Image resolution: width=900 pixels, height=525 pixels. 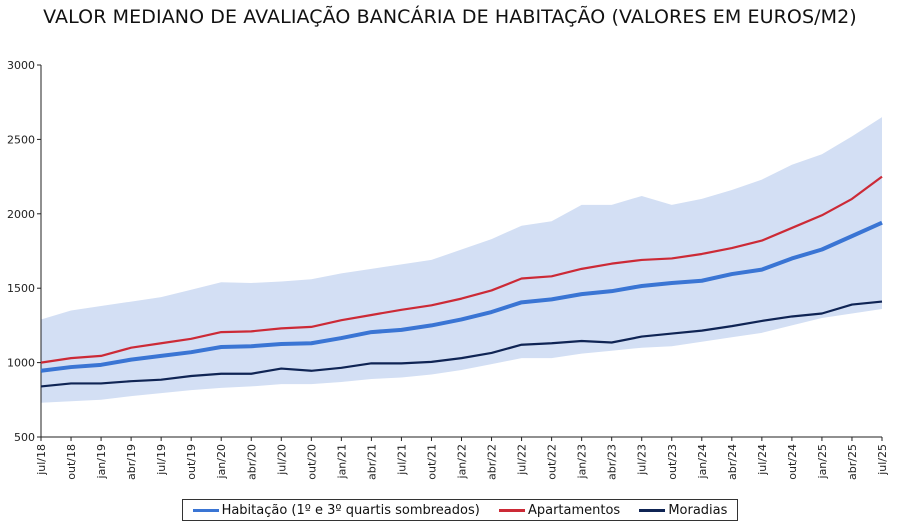 What do you see at coordinates (21, 65) in the screenshot?
I see `y-tick-label: 3000` at bounding box center [21, 65].